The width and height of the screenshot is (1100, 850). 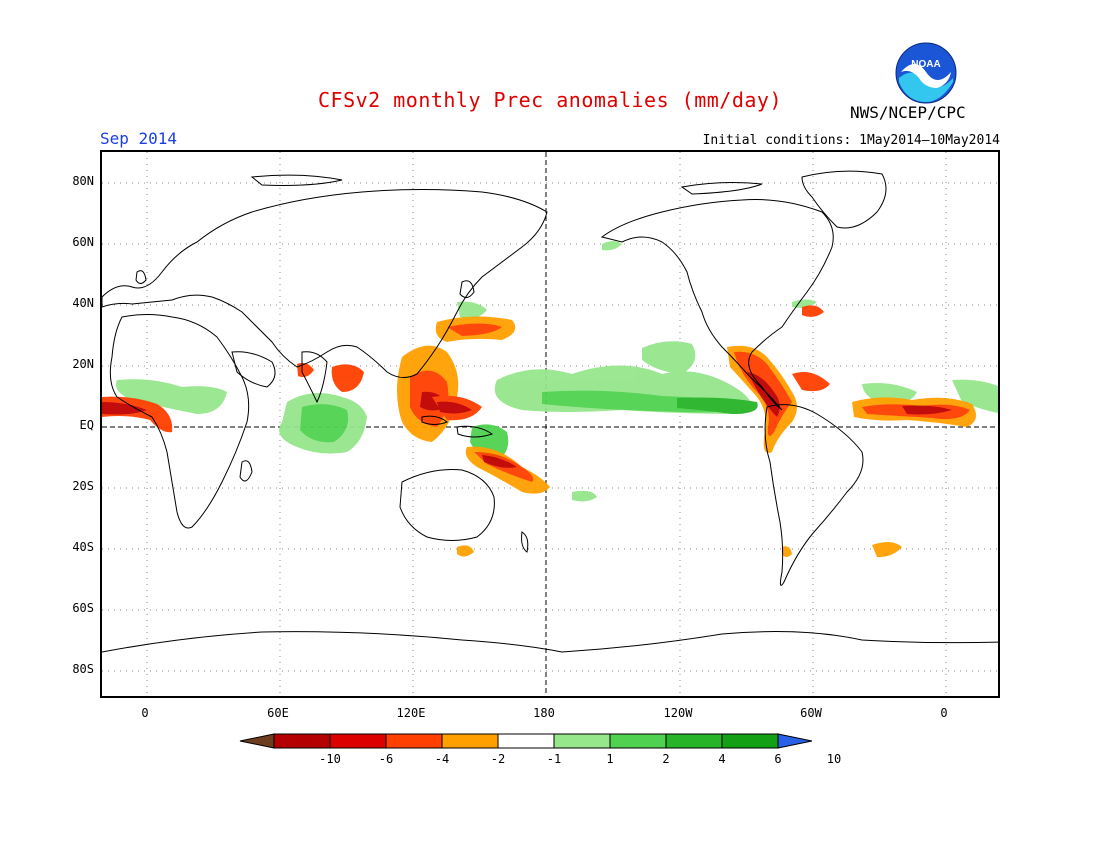 What do you see at coordinates (83, 486) in the screenshot?
I see `lat-label-20s: 20S` at bounding box center [83, 486].